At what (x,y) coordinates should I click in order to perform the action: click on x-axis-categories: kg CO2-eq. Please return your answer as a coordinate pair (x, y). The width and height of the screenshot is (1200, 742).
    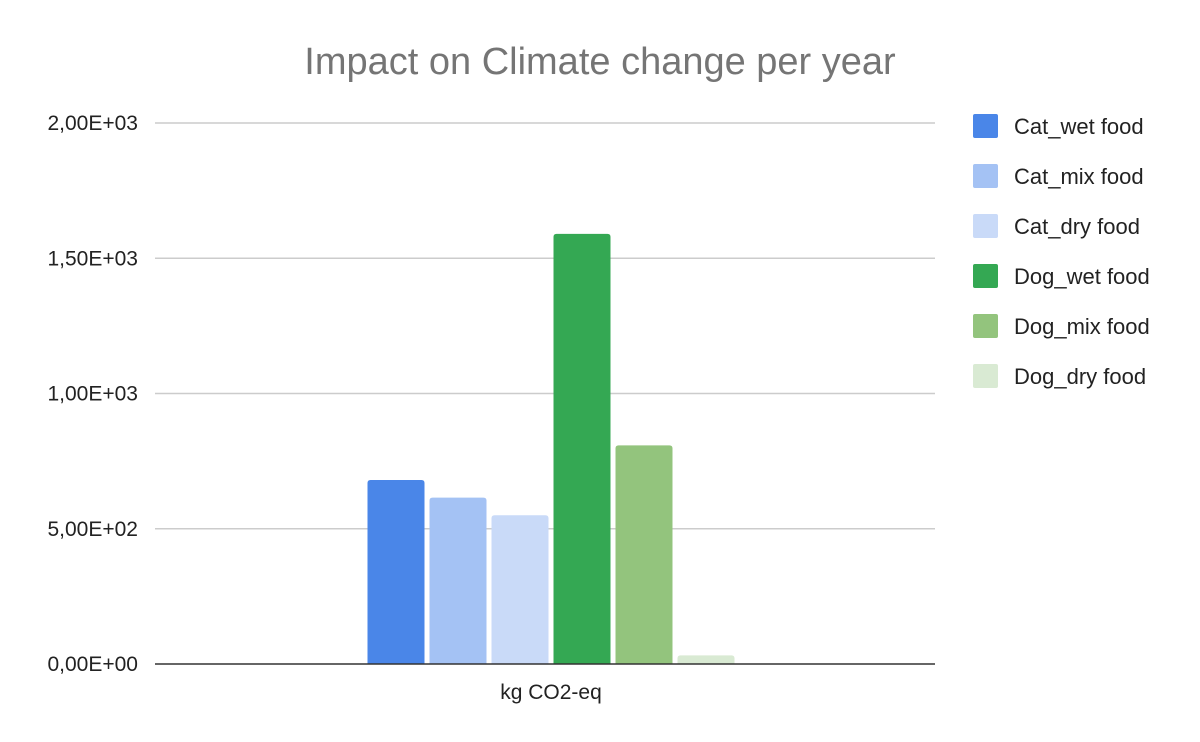
    Looking at the image, I should click on (551, 692).